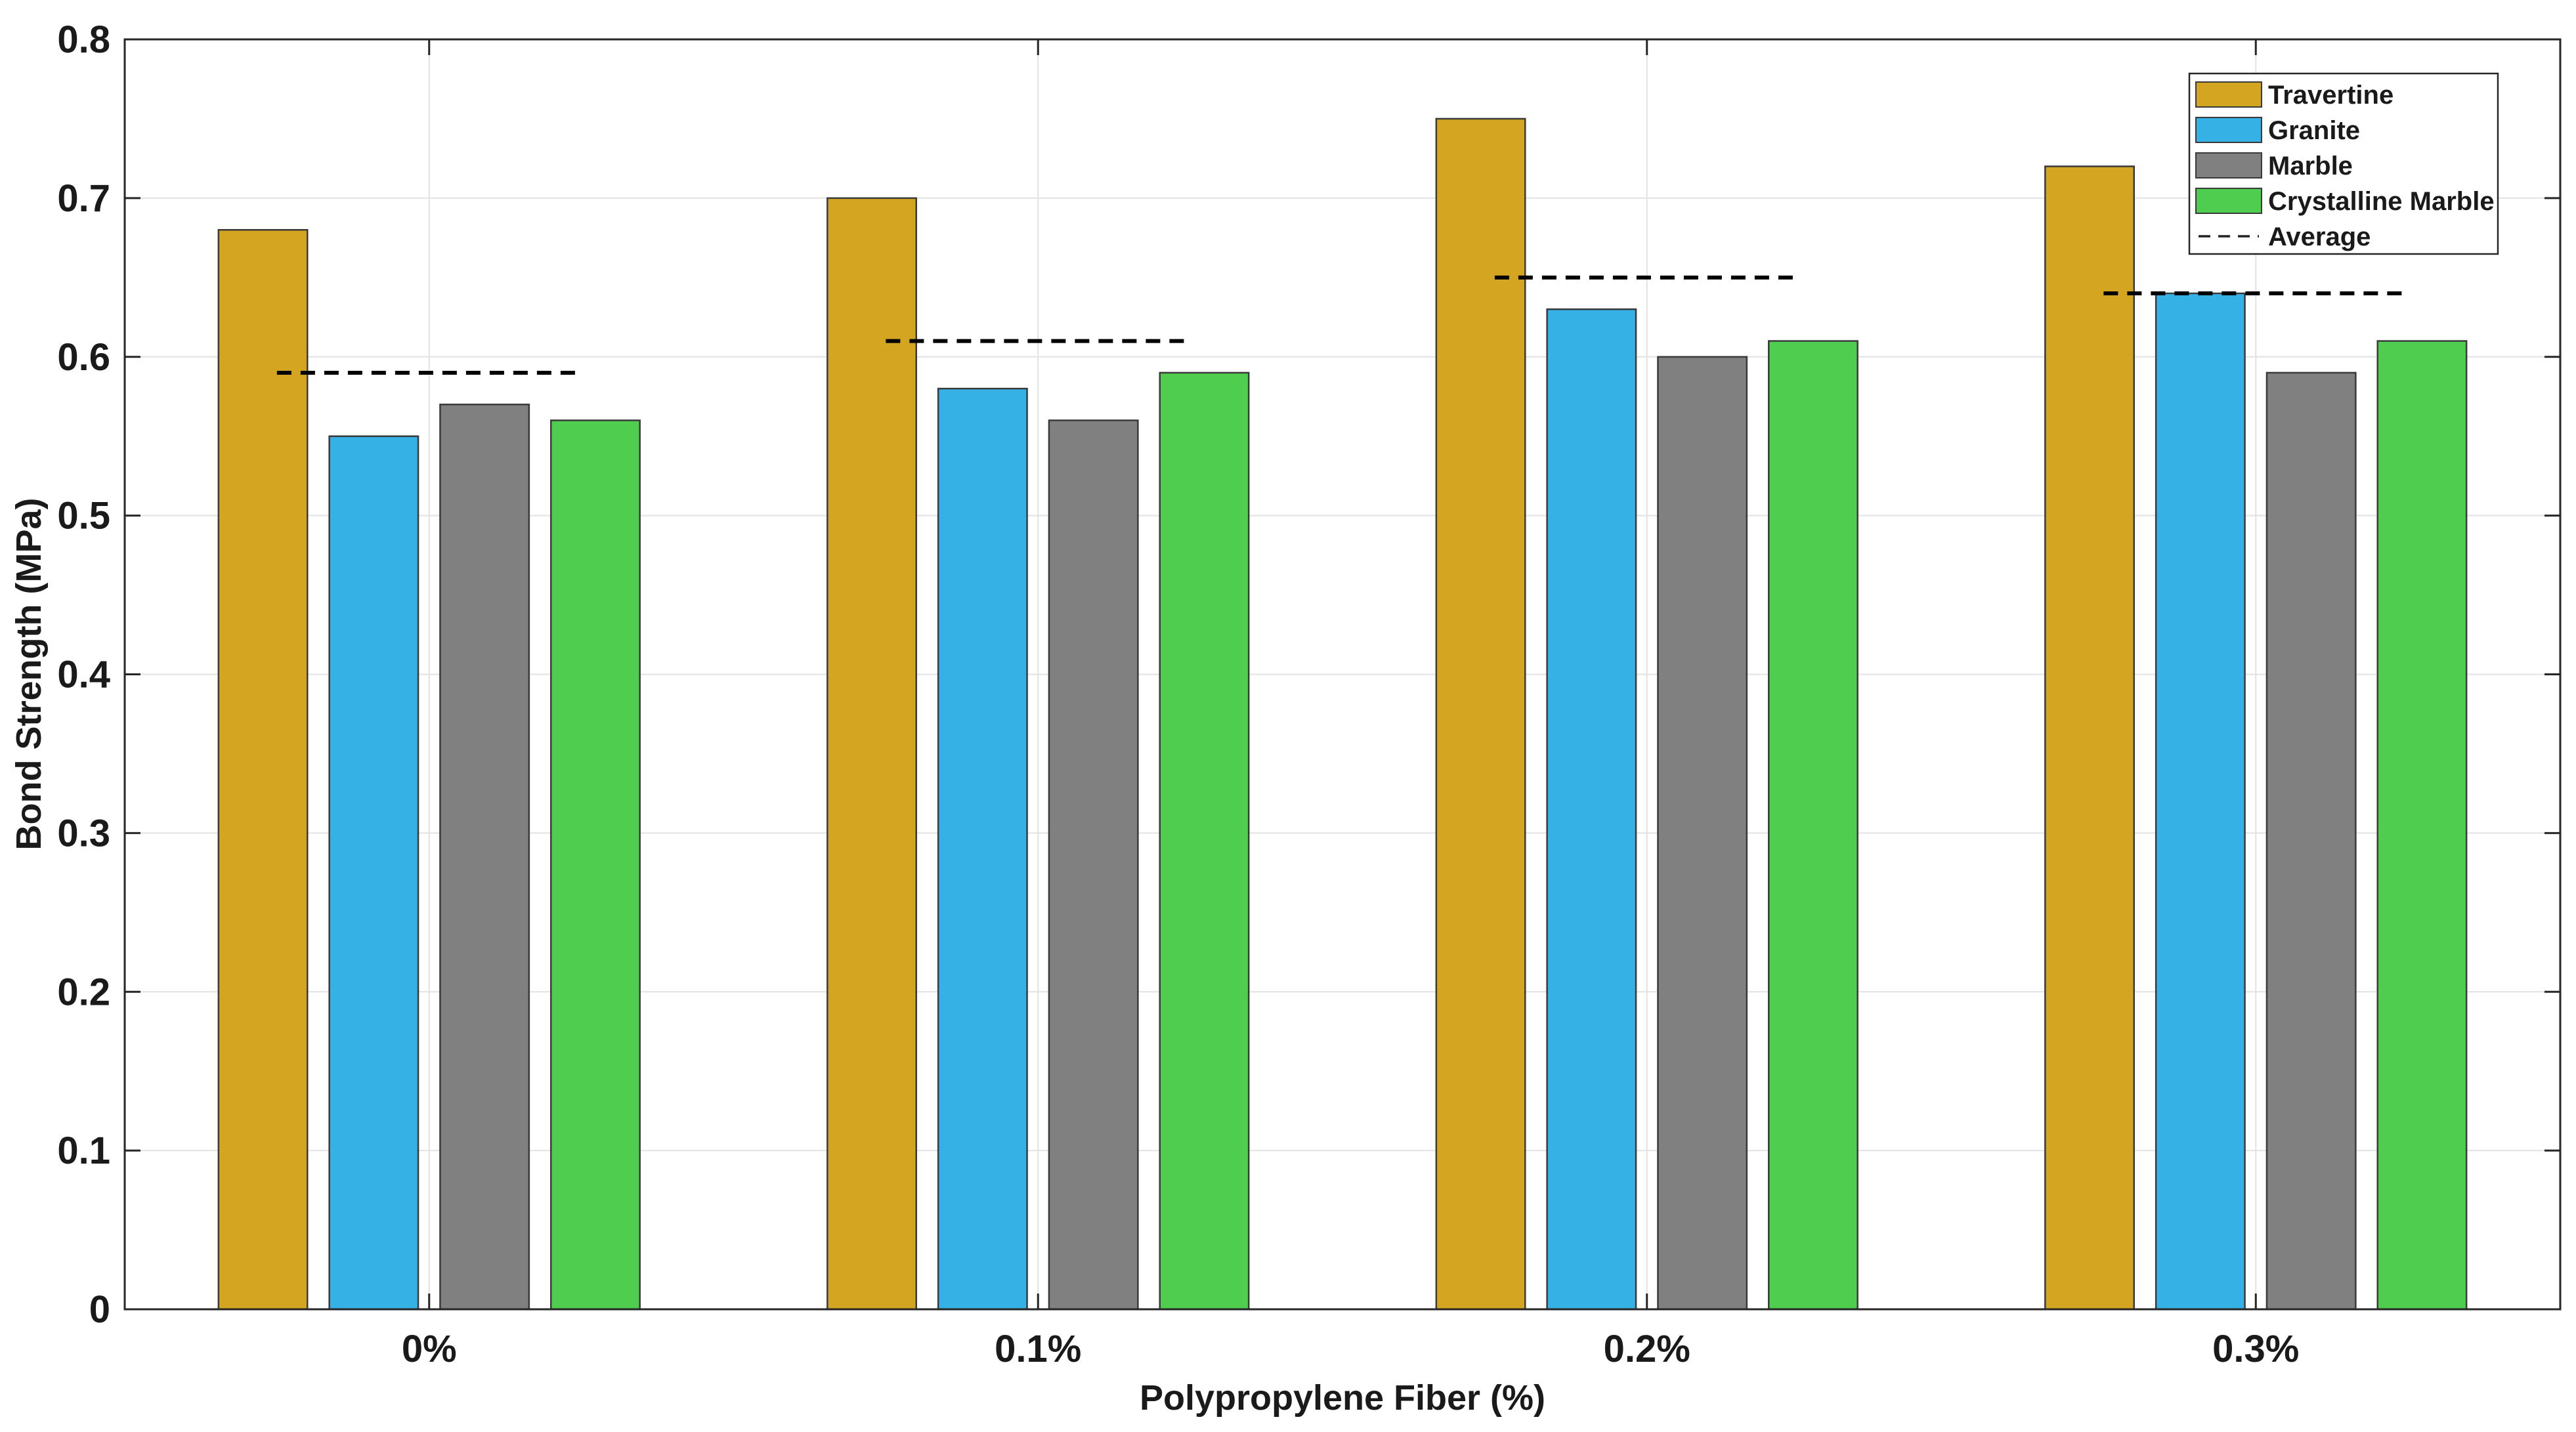  I want to click on average-lines, so click(1342, 325).